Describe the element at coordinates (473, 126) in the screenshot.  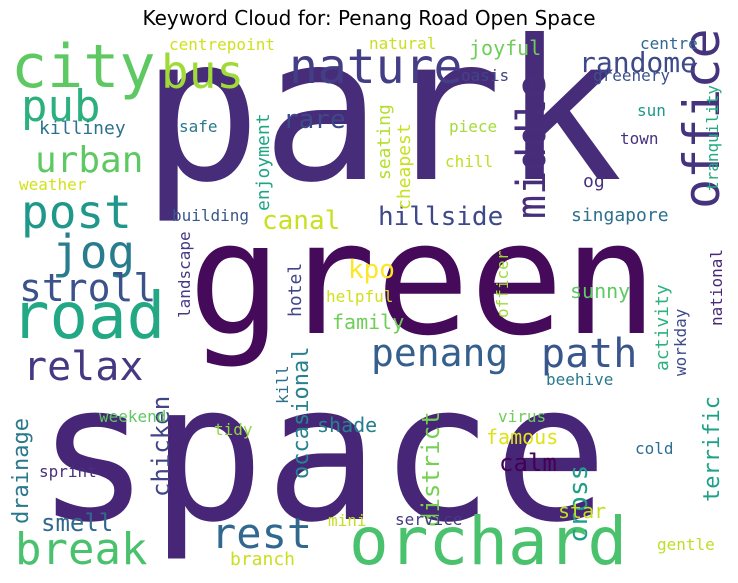
I see `word-piece: piece` at that location.